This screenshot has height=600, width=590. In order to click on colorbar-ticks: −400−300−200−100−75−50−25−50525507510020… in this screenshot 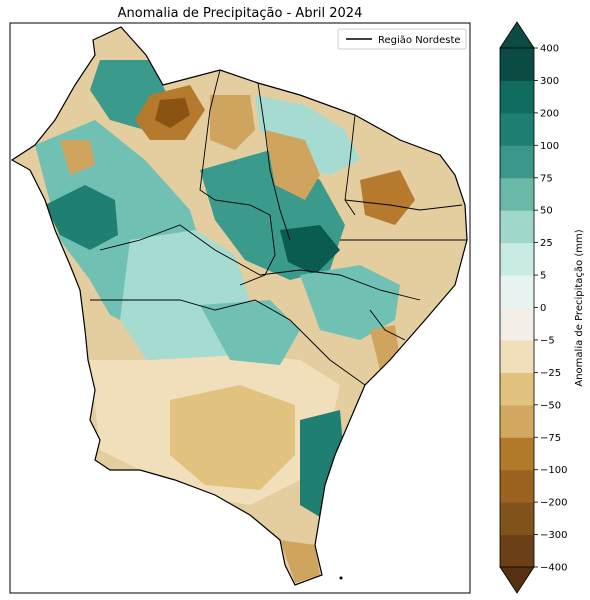, I will do `click(550, 309)`.